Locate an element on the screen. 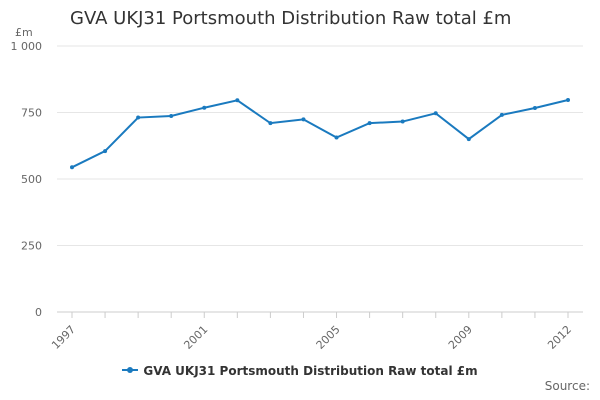 The height and width of the screenshot is (400, 600). y-tick-label: 1 000 is located at coordinates (27, 46).